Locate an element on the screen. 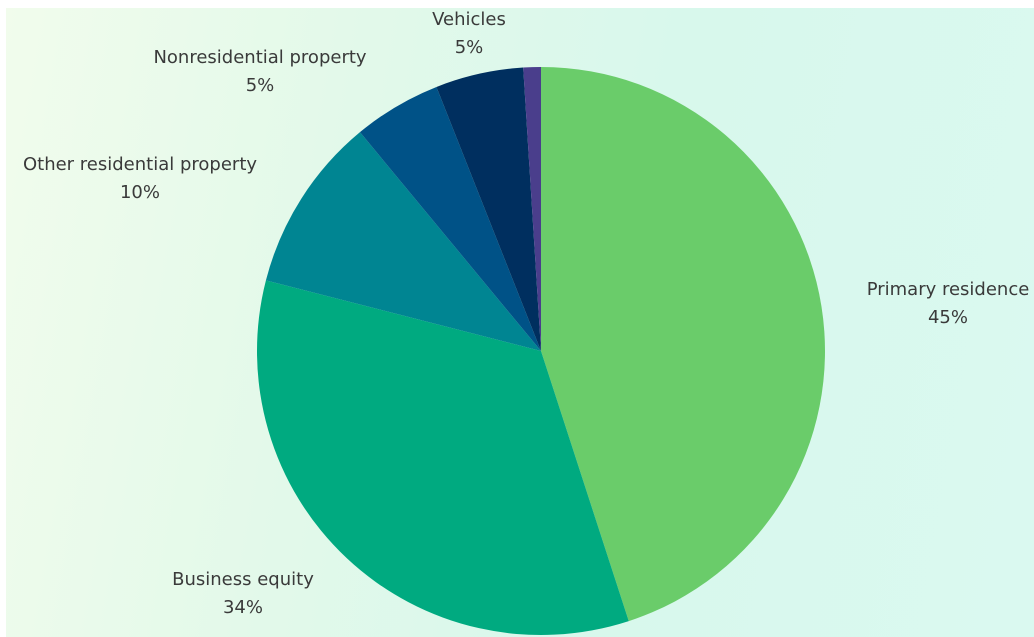  pie-slice-unlabeled is located at coordinates (532, 209).